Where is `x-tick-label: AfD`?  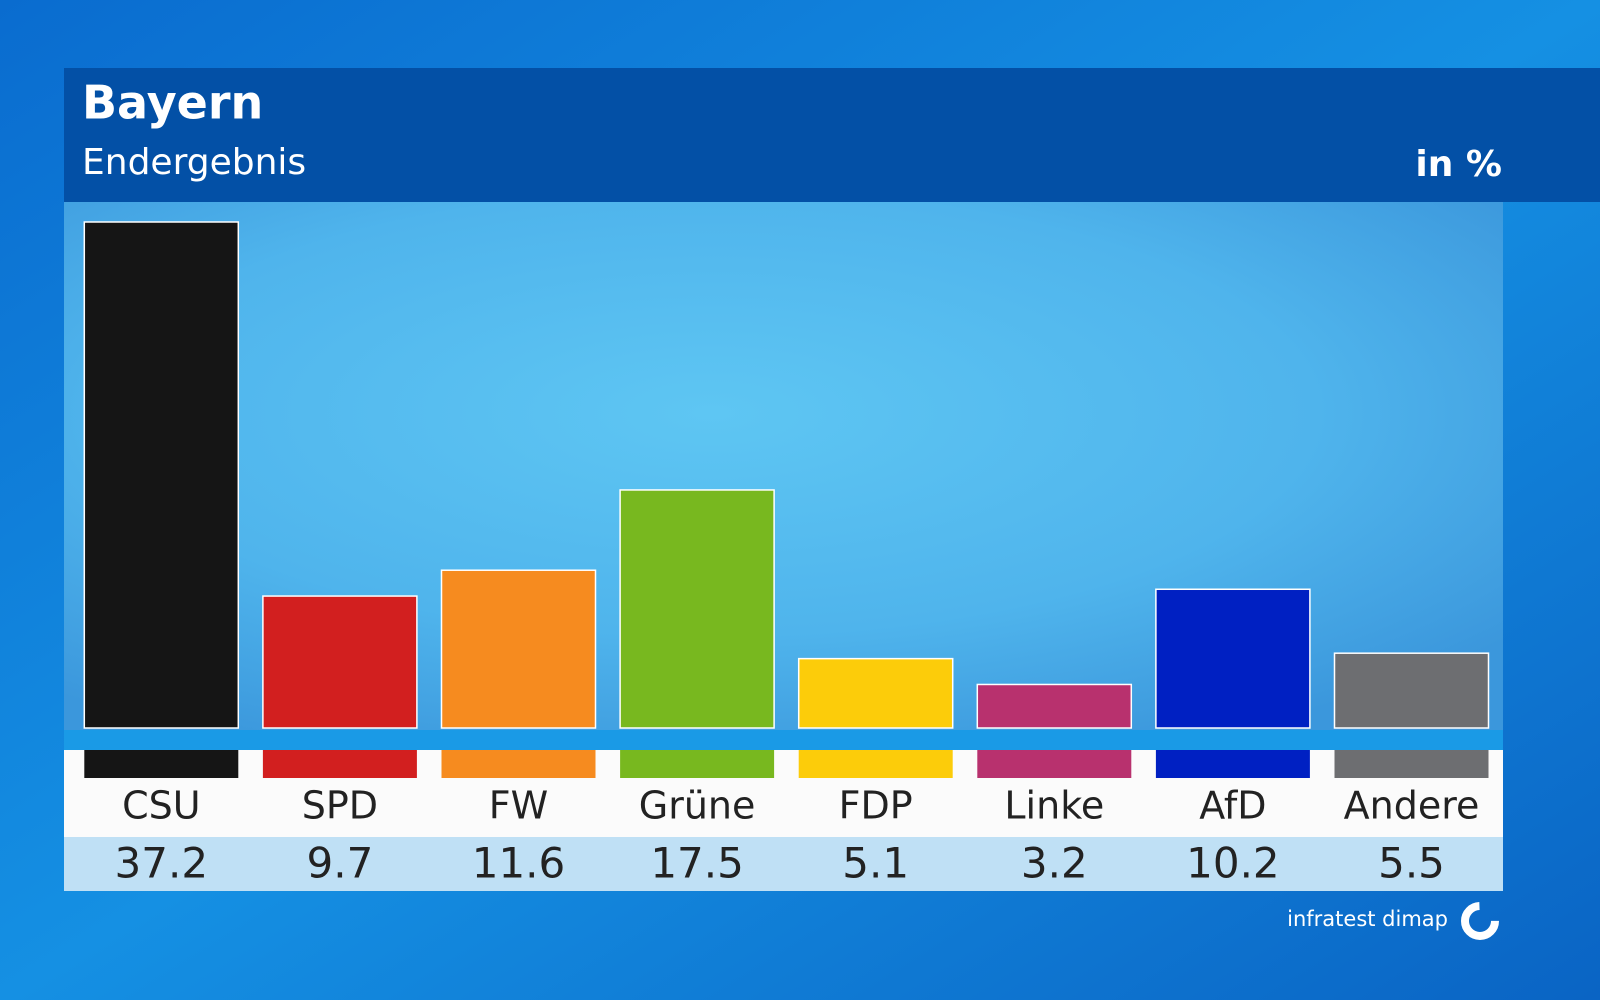
x-tick-label: AfD is located at coordinates (1232, 806).